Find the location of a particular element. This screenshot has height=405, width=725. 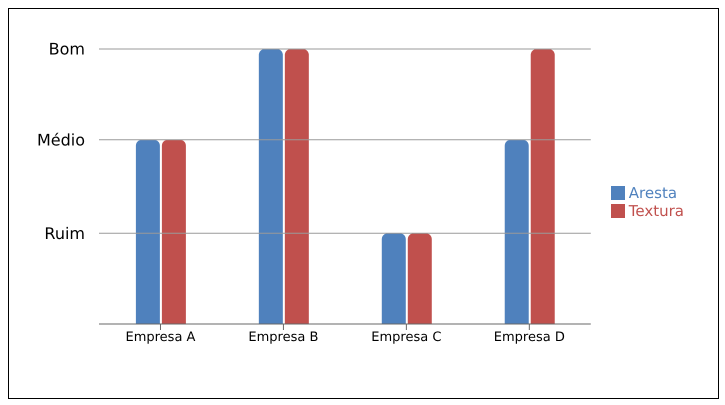

ref-line-label: Bom is located at coordinates (66, 49).